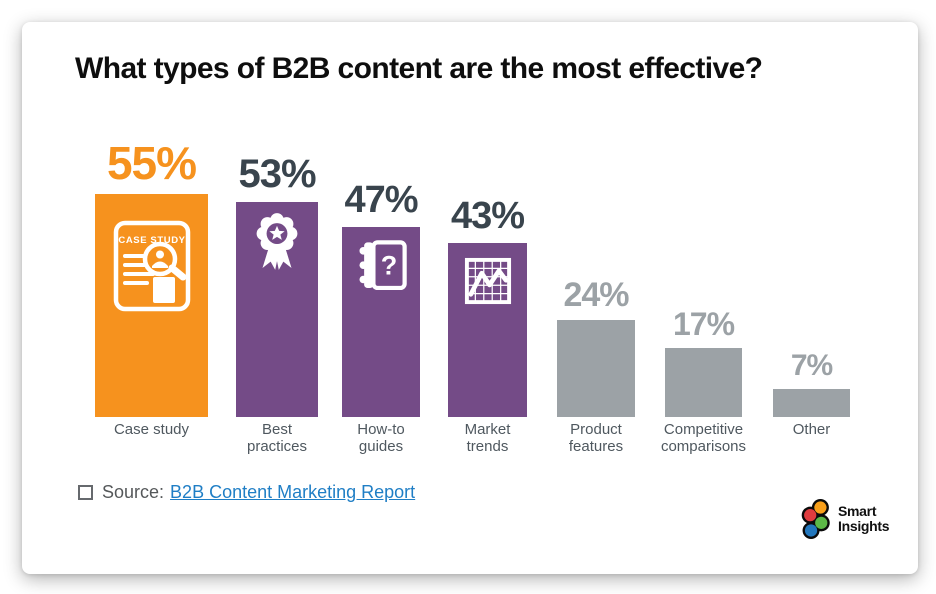  I want to click on source-row: Source: B2B Content Marketing Report, so click(246, 492).